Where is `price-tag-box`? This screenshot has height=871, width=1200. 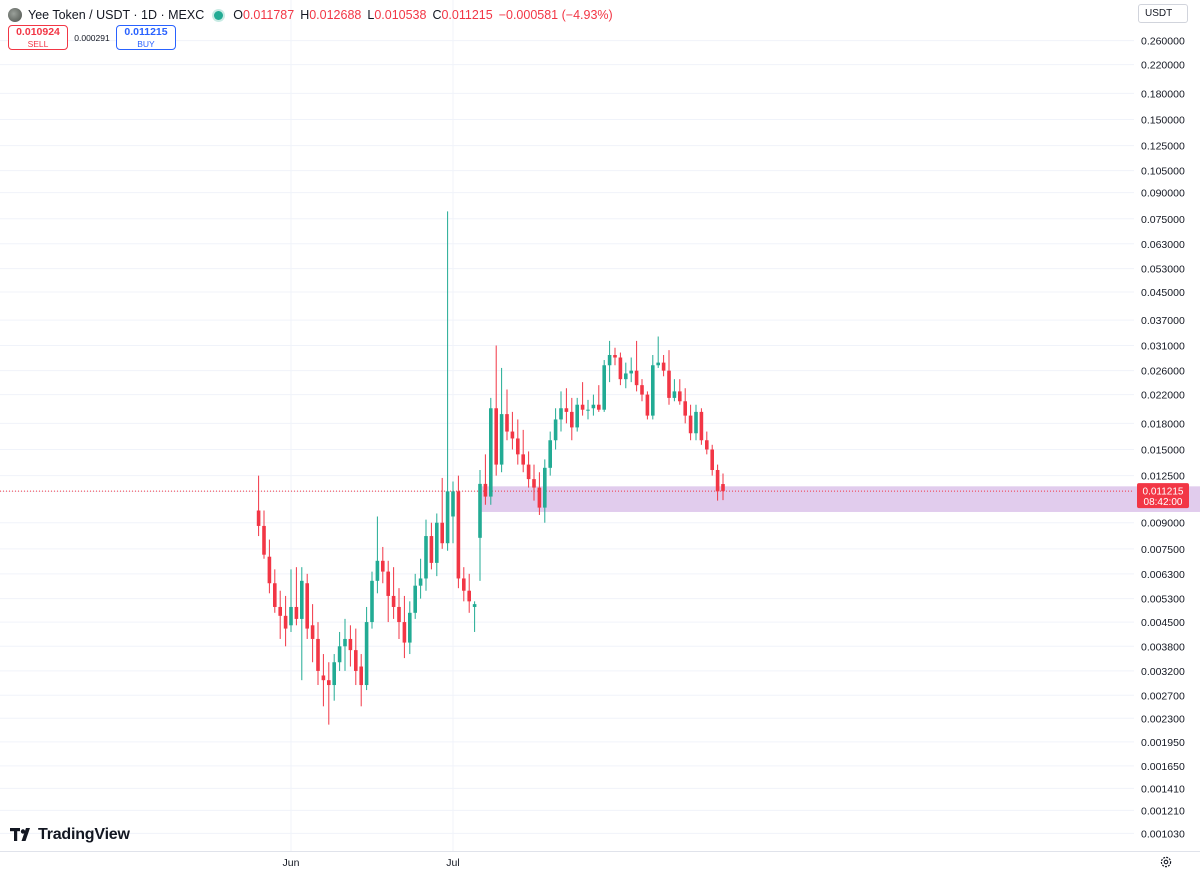 price-tag-box is located at coordinates (1163, 496).